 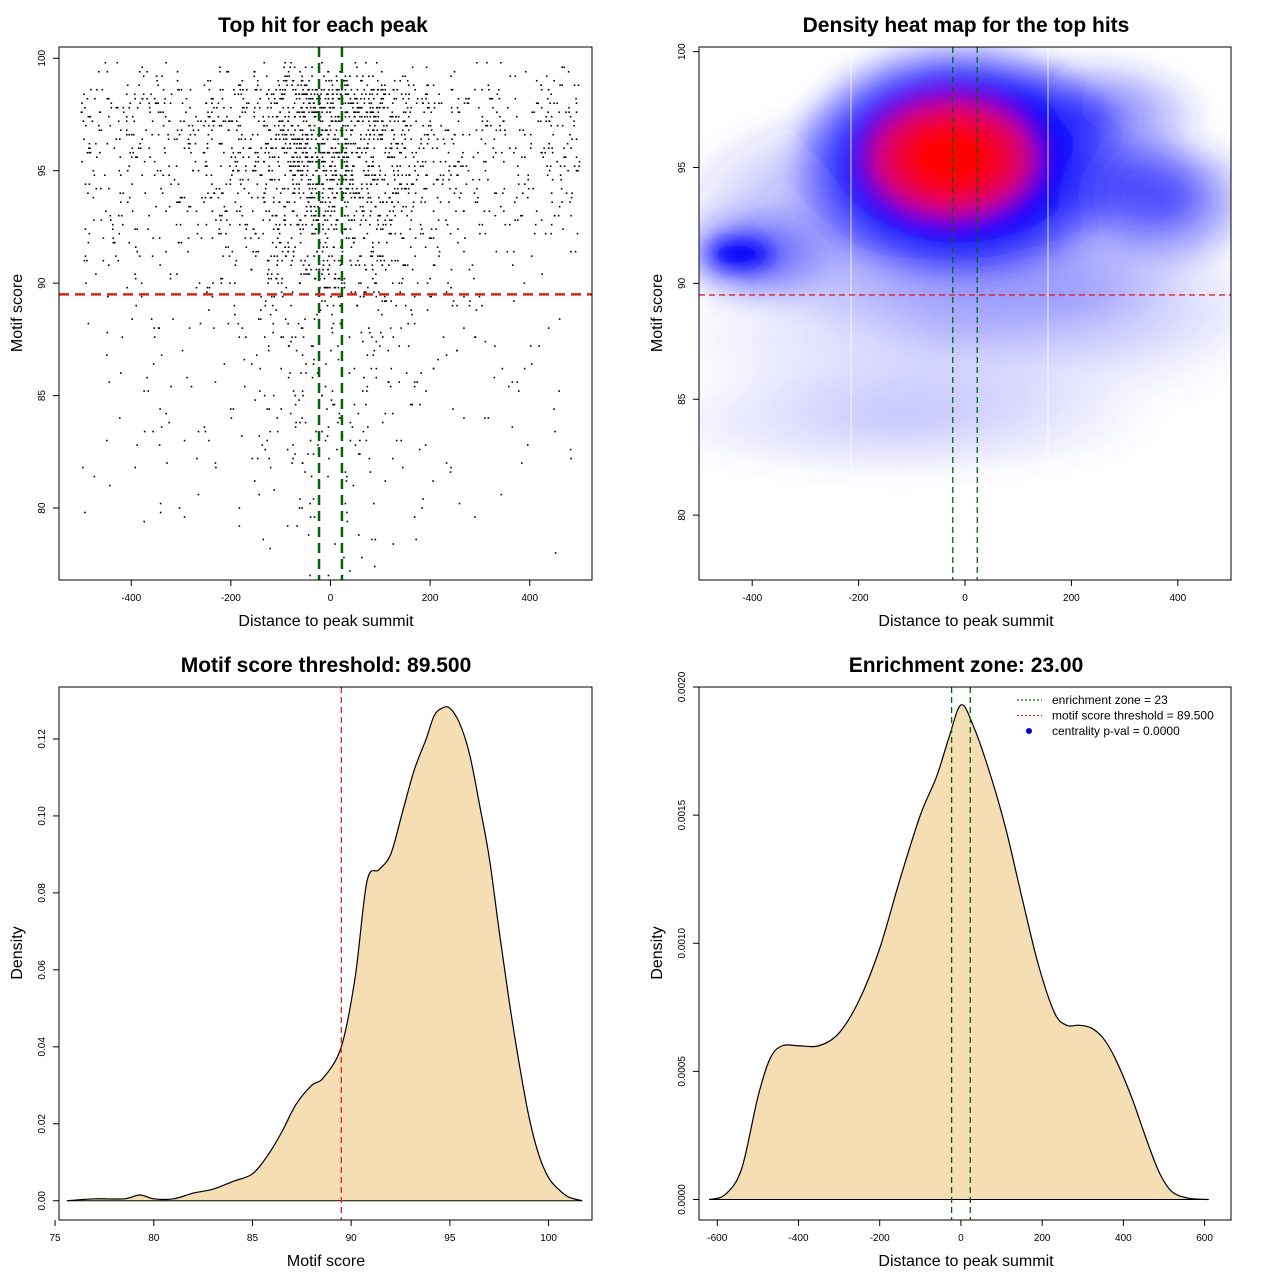 What do you see at coordinates (682, 399) in the screenshot?
I see `y-tick-label: 85` at bounding box center [682, 399].